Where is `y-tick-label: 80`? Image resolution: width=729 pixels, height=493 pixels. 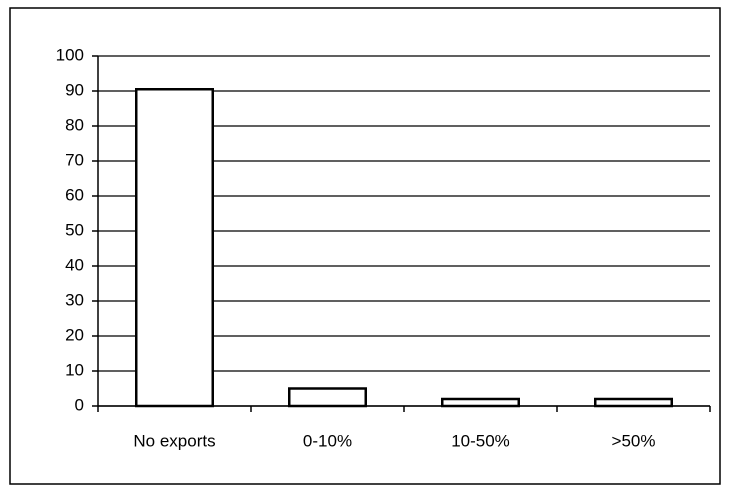
y-tick-label: 80 is located at coordinates (74, 124).